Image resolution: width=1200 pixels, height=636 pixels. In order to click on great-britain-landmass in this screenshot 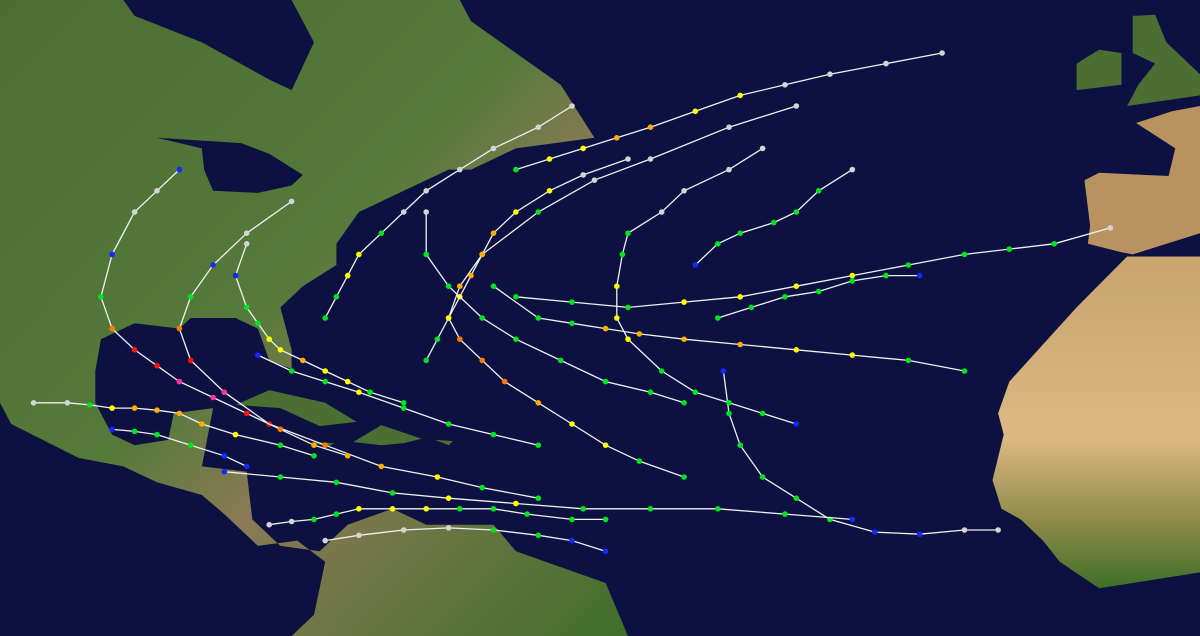, I will do `click(1163, 60)`.